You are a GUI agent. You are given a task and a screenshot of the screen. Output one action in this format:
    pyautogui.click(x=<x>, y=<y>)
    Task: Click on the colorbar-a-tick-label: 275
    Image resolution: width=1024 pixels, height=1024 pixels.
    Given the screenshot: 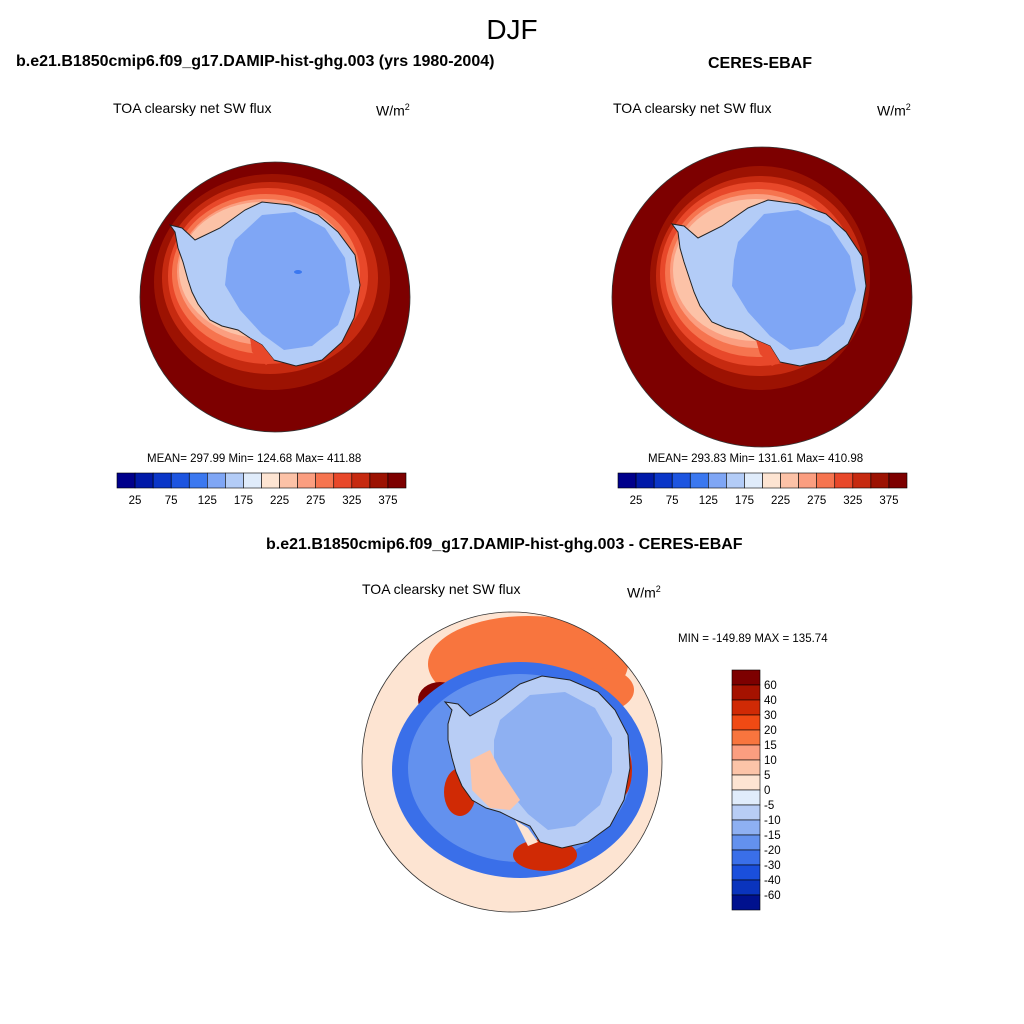 What is the action you would take?
    pyautogui.click(x=315, y=501)
    